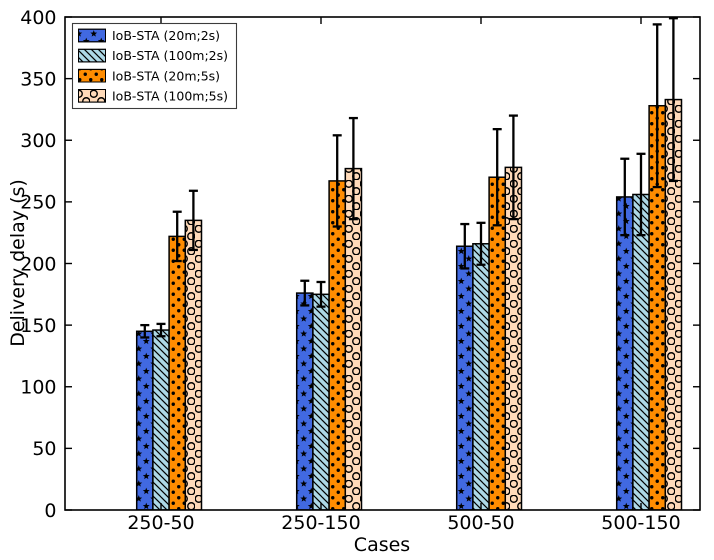 This screenshot has width=714, height=560. Describe the element at coordinates (38, 388) in the screenshot. I see `y-tick-label: 100` at that location.